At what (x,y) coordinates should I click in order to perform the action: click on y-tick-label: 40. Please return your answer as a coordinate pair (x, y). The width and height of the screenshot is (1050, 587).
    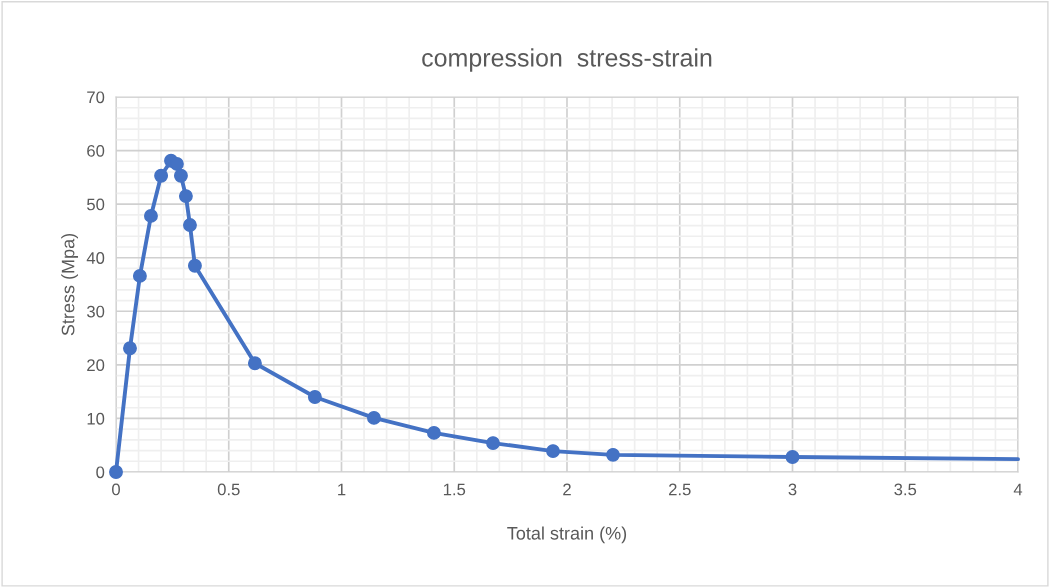
    Looking at the image, I should click on (95, 258).